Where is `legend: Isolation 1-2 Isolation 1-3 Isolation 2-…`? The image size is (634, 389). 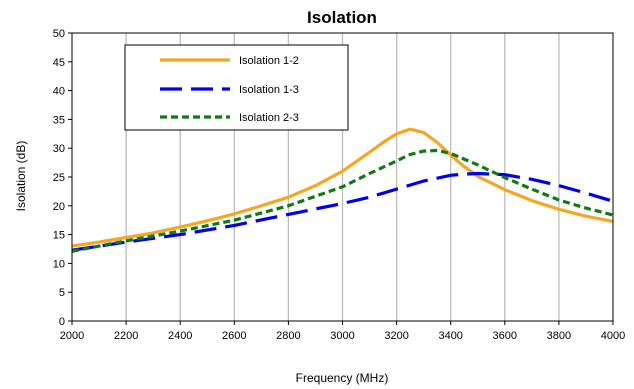 legend: Isolation 1-2 Isolation 1-3 Isolation 2-… is located at coordinates (236, 87).